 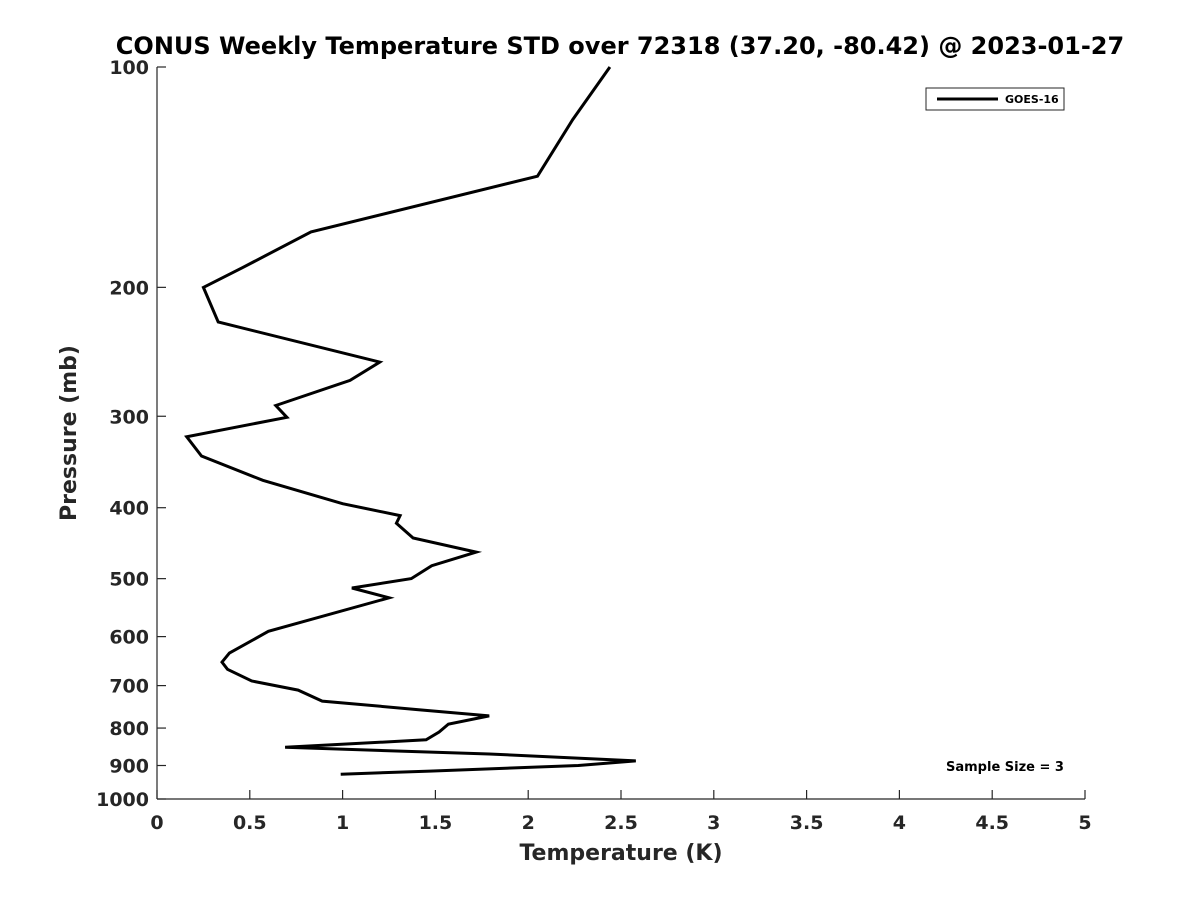 I want to click on y-tick-label: 1000, so click(x=122, y=800).